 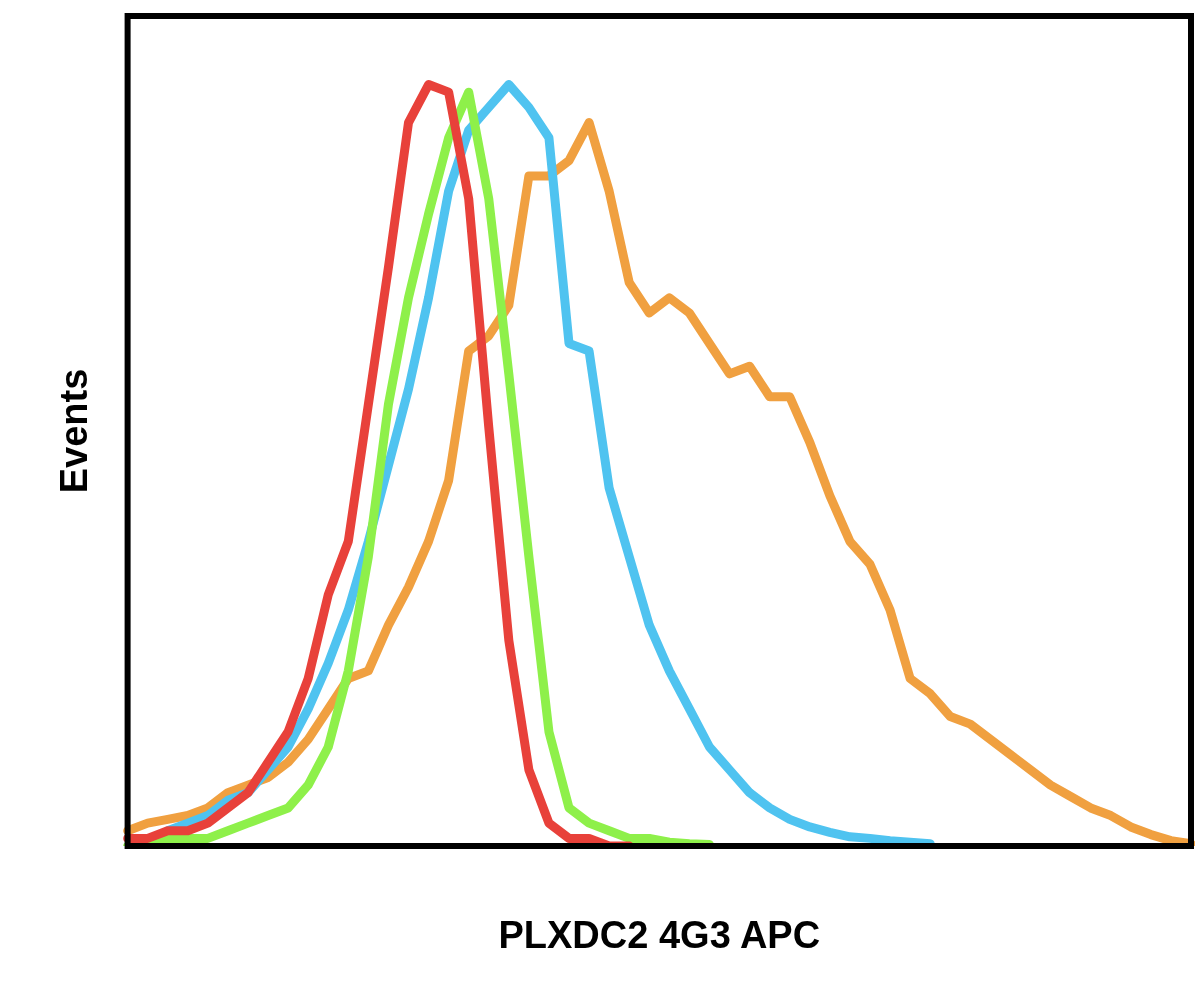 What do you see at coordinates (74, 431) in the screenshot?
I see `y-axis-title: Events` at bounding box center [74, 431].